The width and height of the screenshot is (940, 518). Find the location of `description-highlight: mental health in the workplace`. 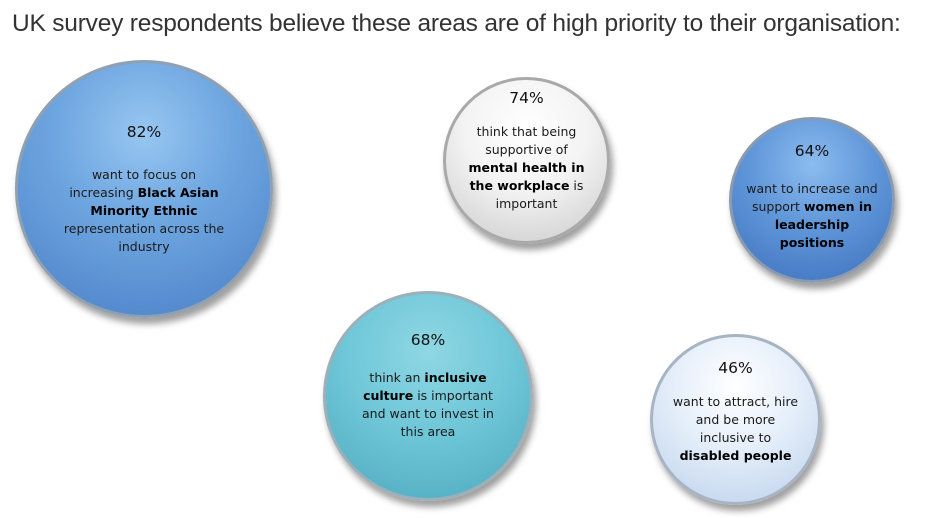

description-highlight: mental health in the workplace is located at coordinates (526, 176).